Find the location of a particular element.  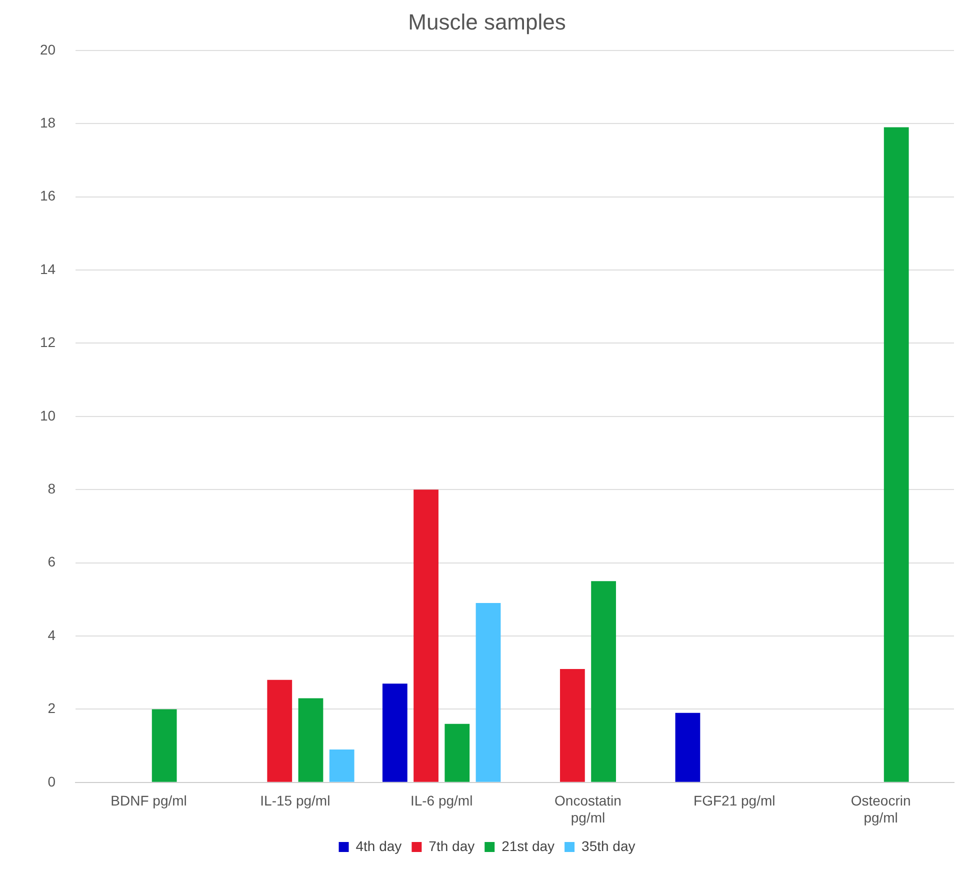

y-tick-label: 6 is located at coordinates (52, 562).